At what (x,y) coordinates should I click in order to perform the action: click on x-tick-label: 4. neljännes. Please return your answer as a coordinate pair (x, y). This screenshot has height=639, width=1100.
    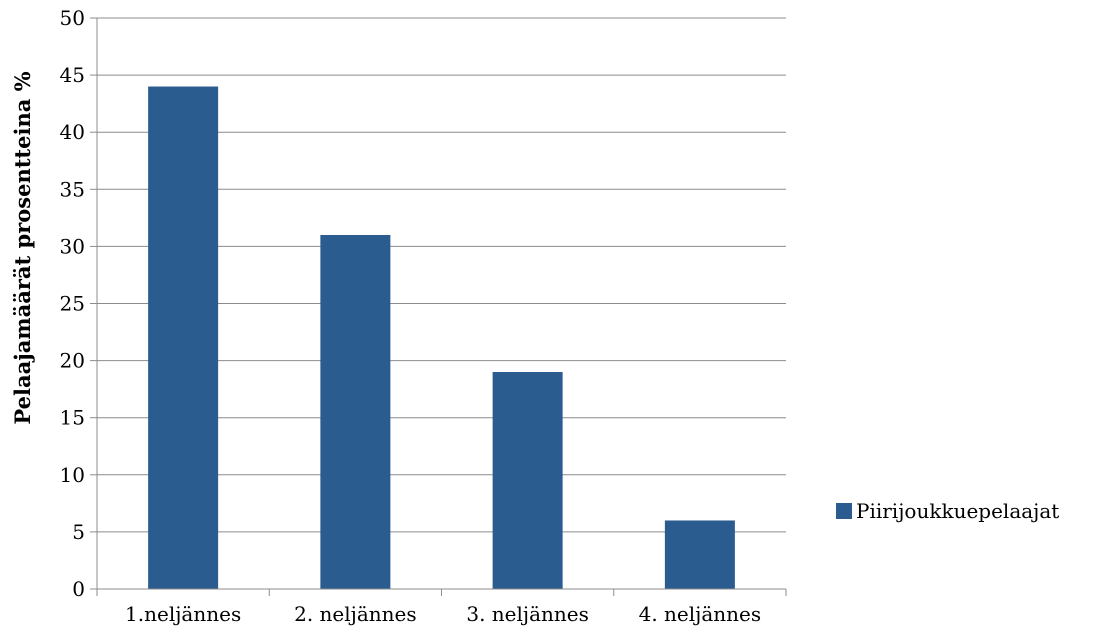
    Looking at the image, I should click on (700, 614).